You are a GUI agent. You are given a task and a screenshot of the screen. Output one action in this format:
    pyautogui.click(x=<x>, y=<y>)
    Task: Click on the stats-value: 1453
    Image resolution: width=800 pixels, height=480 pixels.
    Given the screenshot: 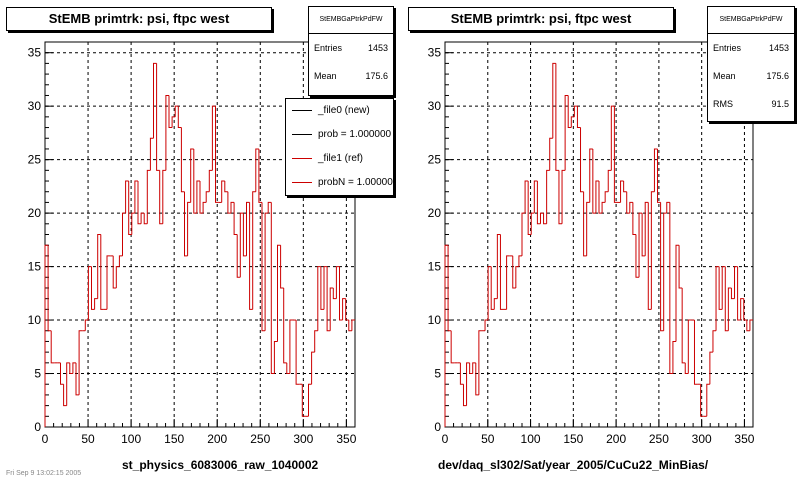 What is the action you would take?
    pyautogui.click(x=778, y=48)
    